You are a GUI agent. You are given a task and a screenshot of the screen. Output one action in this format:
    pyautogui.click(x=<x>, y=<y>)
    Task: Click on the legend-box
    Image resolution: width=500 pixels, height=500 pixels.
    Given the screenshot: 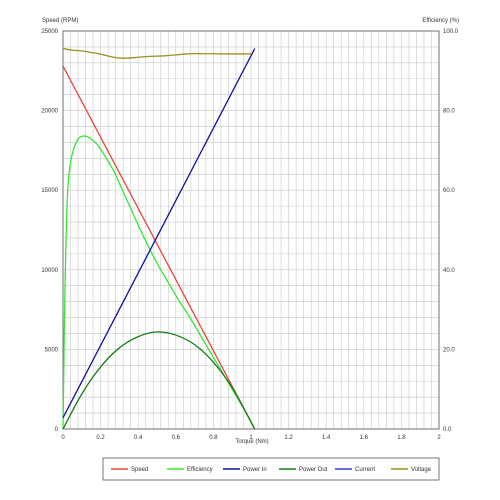 What is the action you would take?
    pyautogui.click(x=271, y=469)
    